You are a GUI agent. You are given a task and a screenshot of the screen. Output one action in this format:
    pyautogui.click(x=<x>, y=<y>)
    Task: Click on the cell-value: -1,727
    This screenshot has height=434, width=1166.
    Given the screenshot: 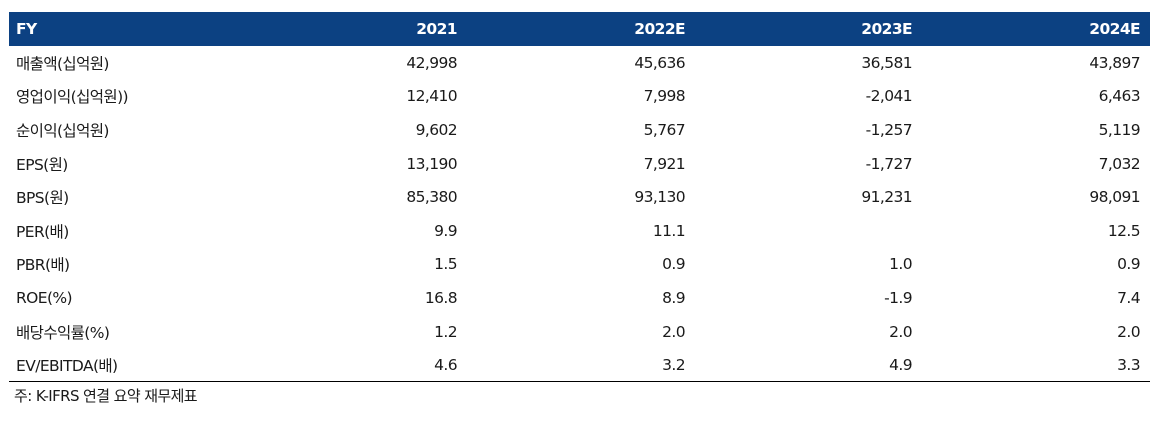 What is the action you would take?
    pyautogui.click(x=889, y=163)
    